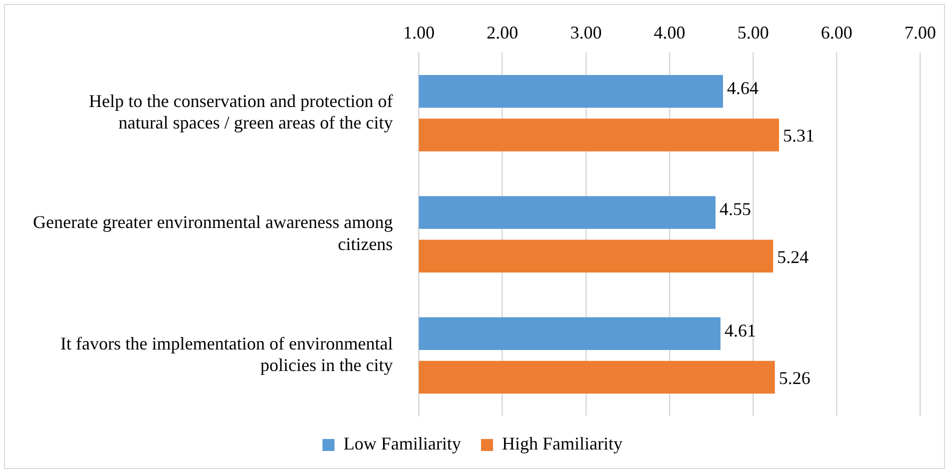 This screenshot has width=949, height=473. What do you see at coordinates (402, 444) in the screenshot?
I see `legend-label: Low Familiarity` at bounding box center [402, 444].